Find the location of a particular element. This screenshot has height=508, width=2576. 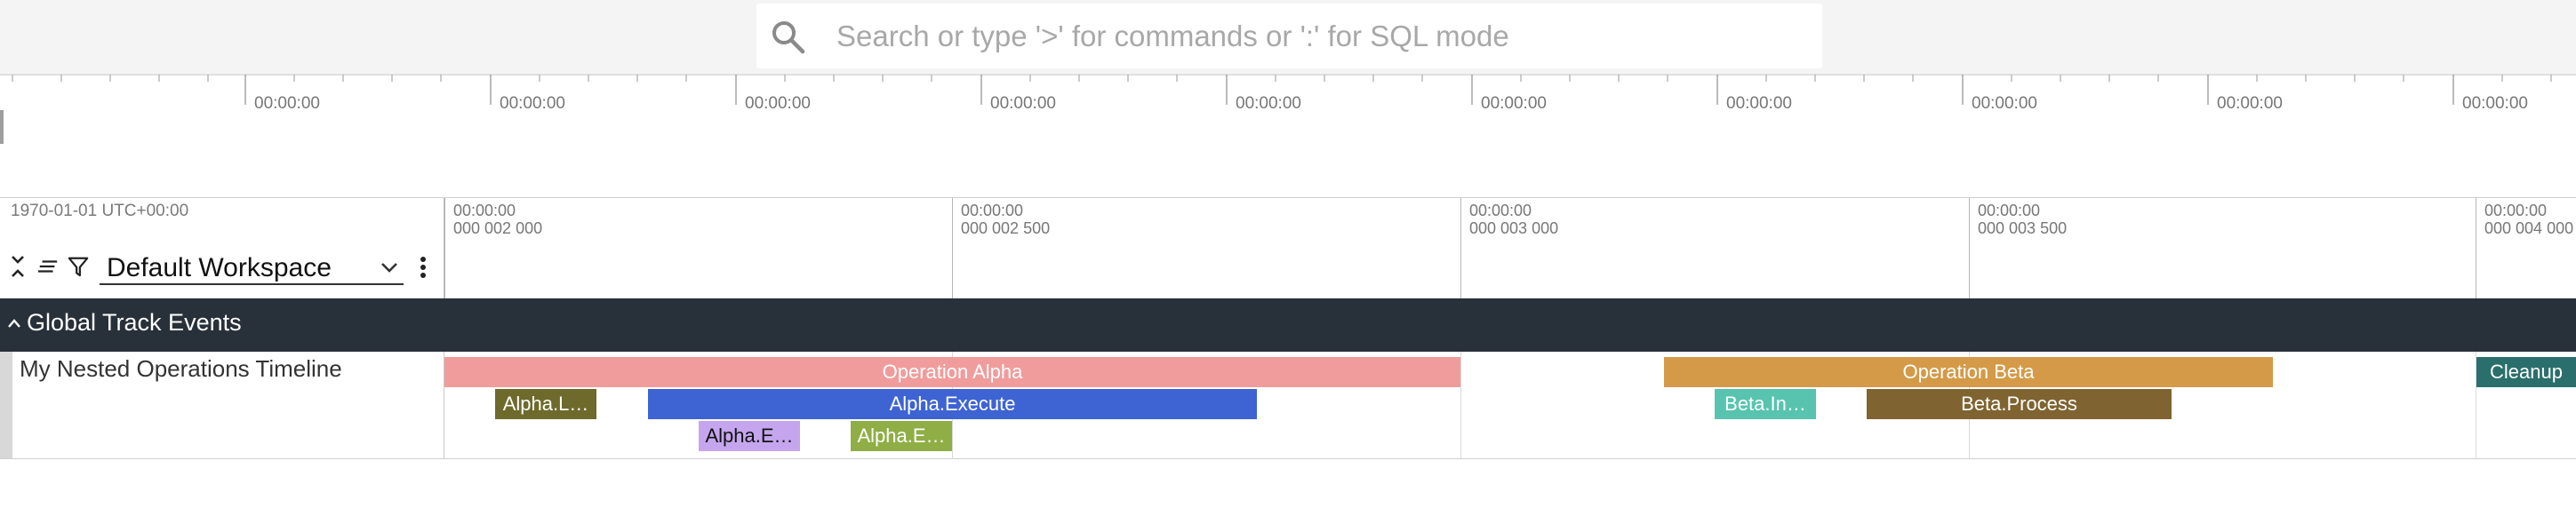

slice-beta-process: Beta.Process is located at coordinates (2019, 404).